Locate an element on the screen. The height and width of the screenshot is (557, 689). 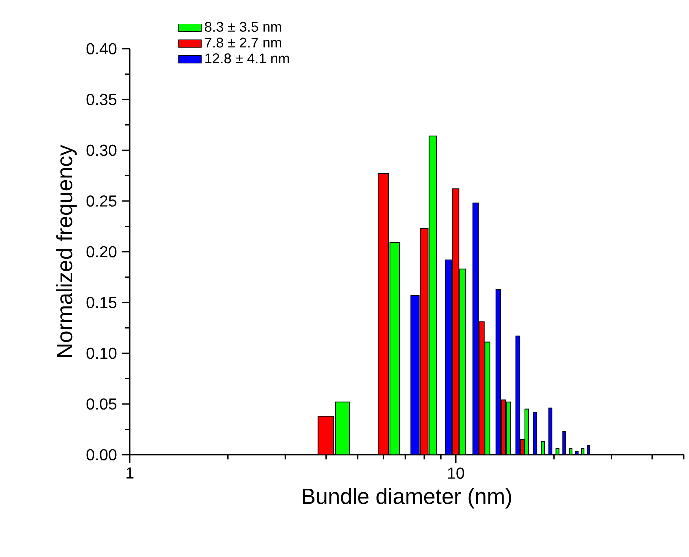
legend-label: 7.8 ± 2.7 nm is located at coordinates (243, 43).